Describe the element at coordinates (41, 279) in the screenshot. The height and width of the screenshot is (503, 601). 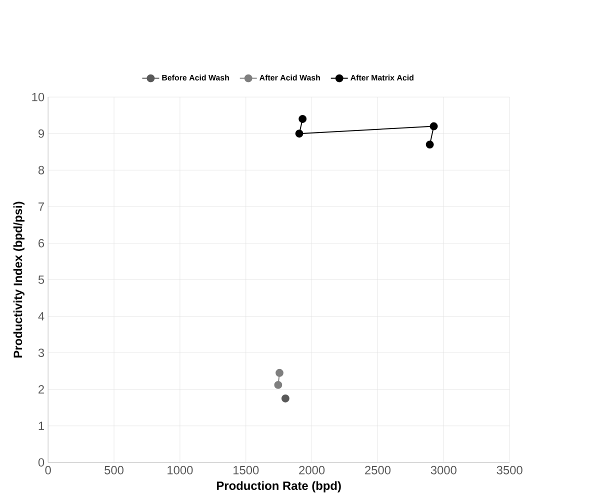
I see `y-tick-label: 5` at that location.